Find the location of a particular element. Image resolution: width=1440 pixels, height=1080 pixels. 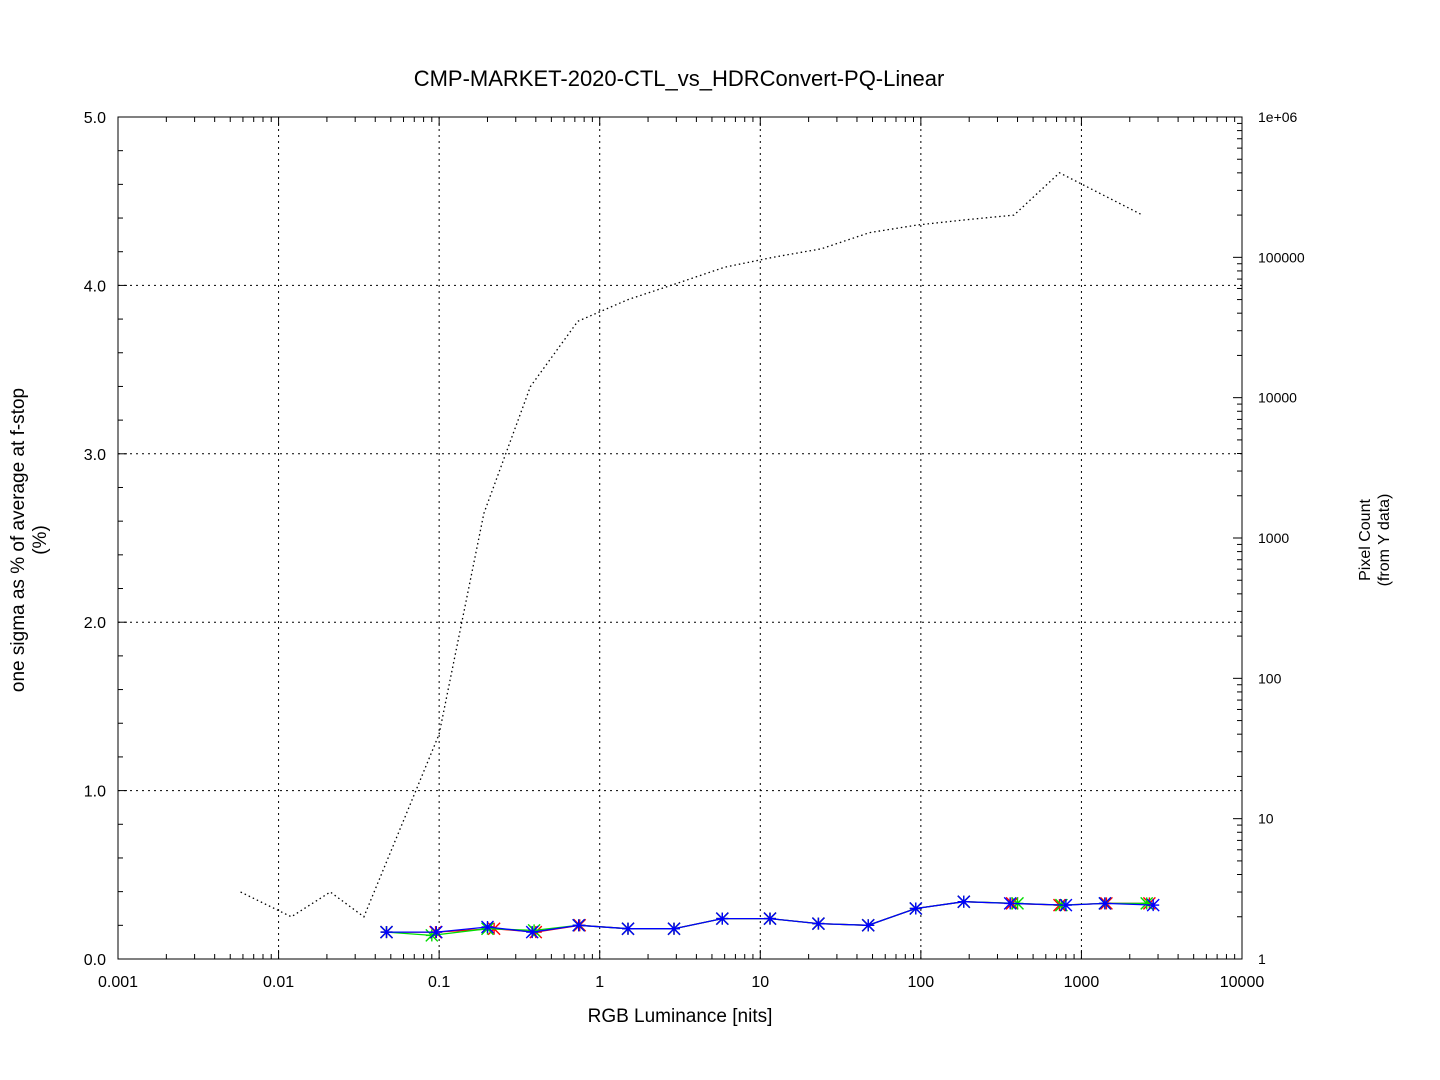

x-tick-label: 0.001 is located at coordinates (118, 982).